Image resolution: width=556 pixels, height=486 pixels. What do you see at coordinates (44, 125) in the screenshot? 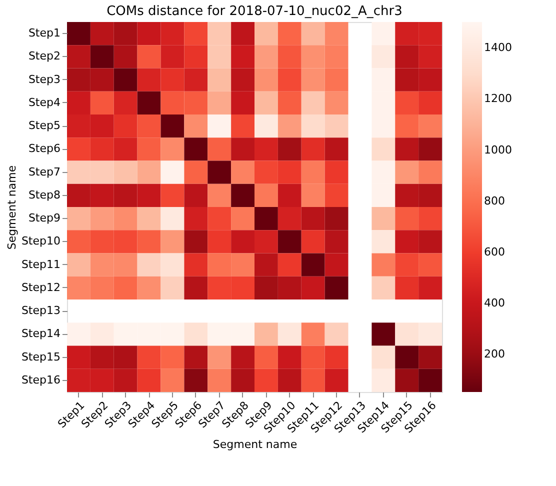
I see `y-tick-label: Step5` at bounding box center [44, 125].